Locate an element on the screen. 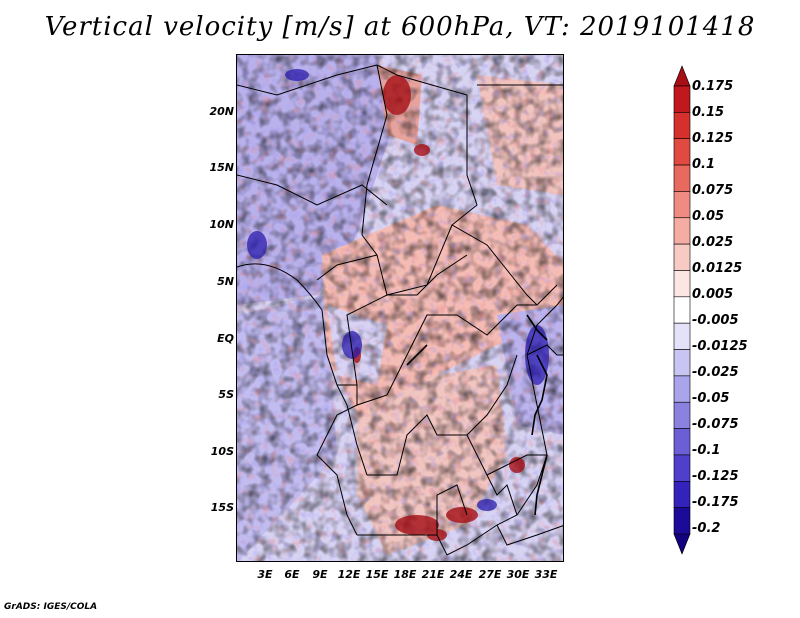 The width and height of the screenshot is (800, 618). colorbar-label-10: -0.005 is located at coordinates (715, 320).